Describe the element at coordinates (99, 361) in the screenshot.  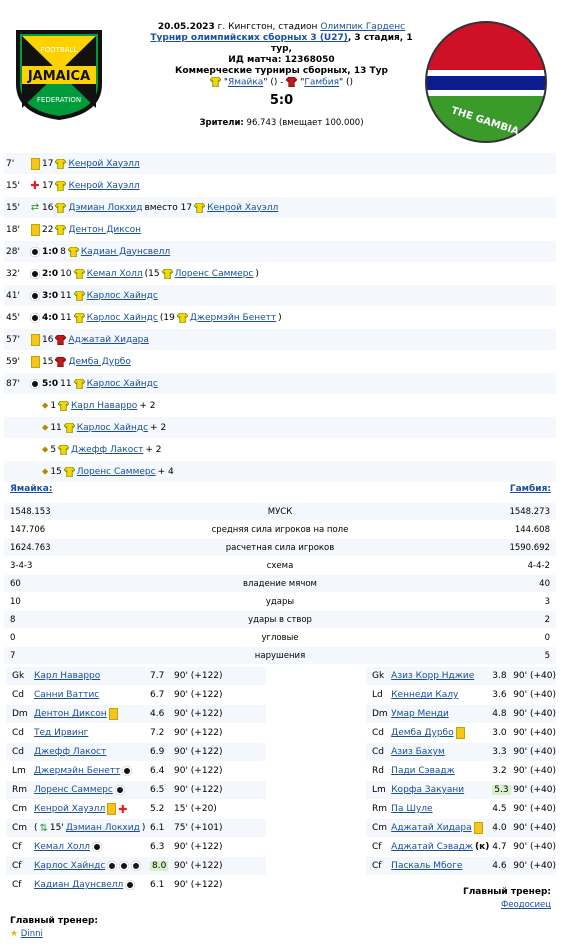
I see `player-link: Демба Дурбо` at that location.